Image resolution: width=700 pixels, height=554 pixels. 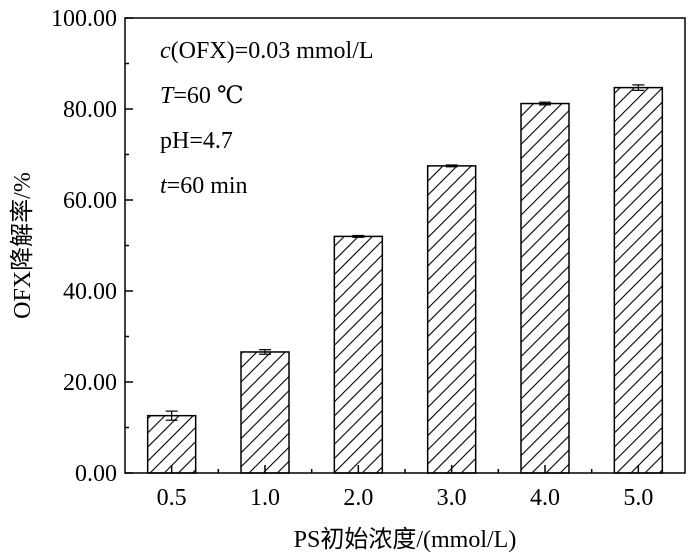 I want to click on annotation-ph: pH=4.7, so click(x=196, y=141).